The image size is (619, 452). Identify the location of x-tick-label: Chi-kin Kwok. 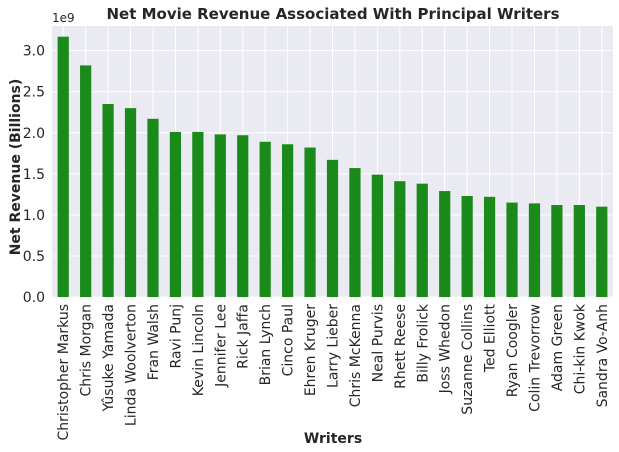
(580, 348).